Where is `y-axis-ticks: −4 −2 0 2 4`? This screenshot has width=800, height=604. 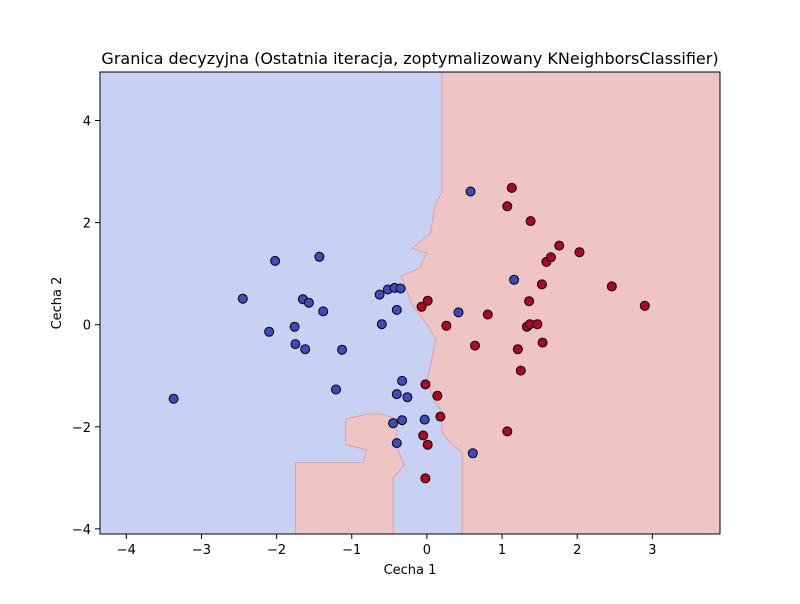
y-axis-ticks: −4 −2 0 2 4 is located at coordinates (86, 326).